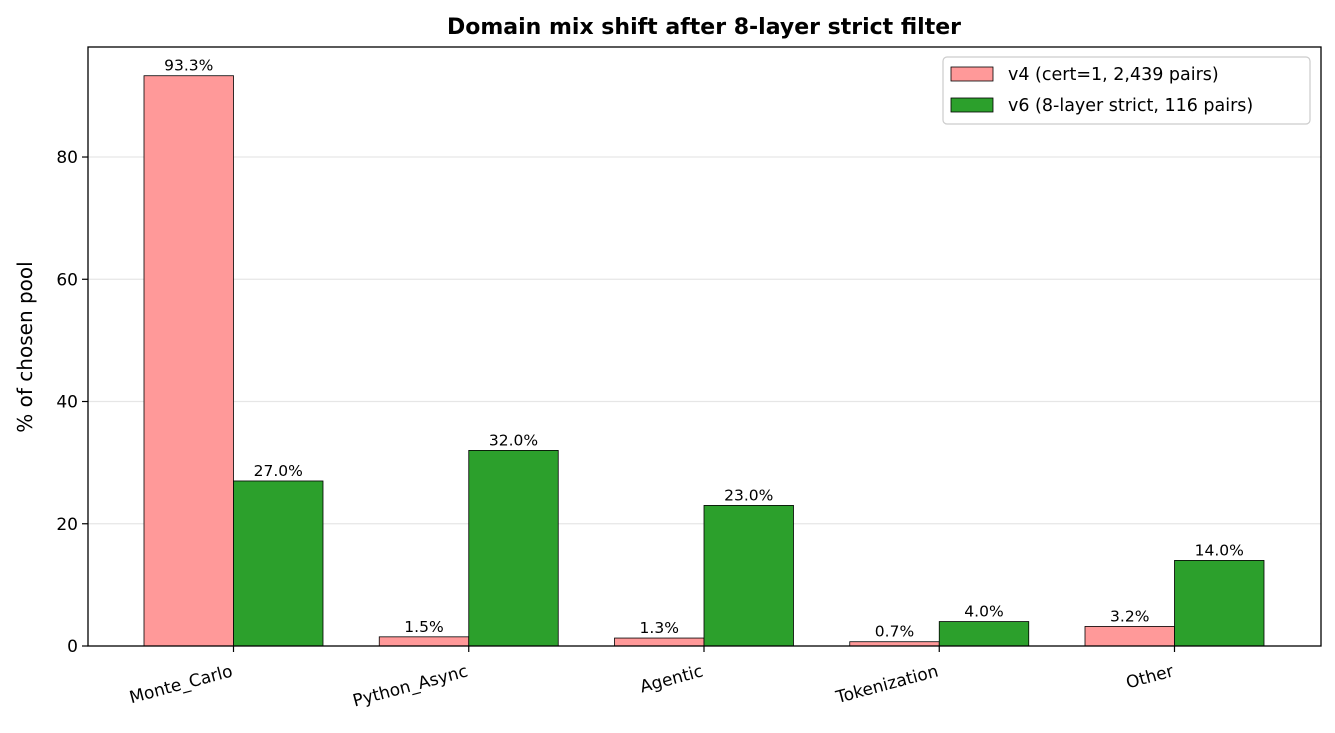 The width and height of the screenshot is (1335, 733). What do you see at coordinates (1130, 106) in the screenshot?
I see `legend-entry: v6 (8-layer strict, 116 pairs)` at bounding box center [1130, 106].